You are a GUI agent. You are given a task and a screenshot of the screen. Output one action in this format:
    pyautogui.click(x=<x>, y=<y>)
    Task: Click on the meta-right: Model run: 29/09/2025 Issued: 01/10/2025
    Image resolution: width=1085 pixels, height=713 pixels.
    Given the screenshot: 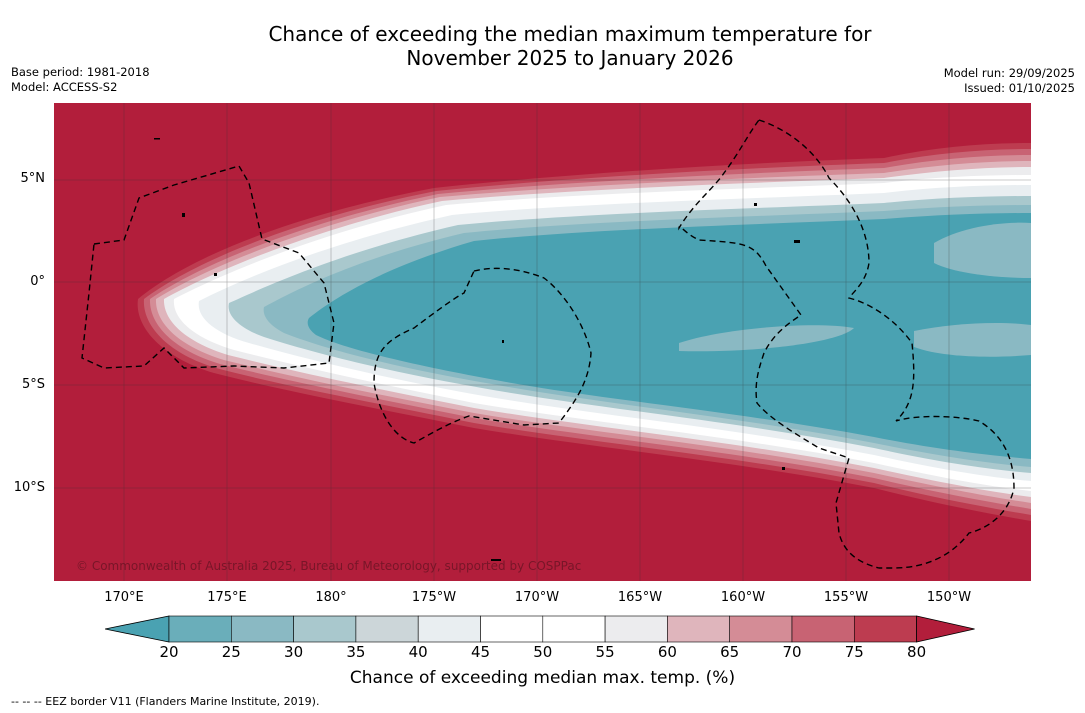 What is the action you would take?
    pyautogui.click(x=1009, y=81)
    